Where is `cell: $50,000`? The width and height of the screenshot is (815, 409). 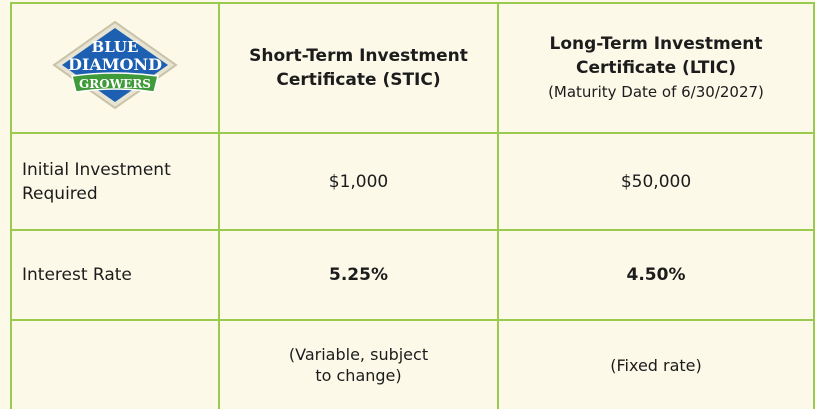
cell: $50,000 is located at coordinates (656, 181).